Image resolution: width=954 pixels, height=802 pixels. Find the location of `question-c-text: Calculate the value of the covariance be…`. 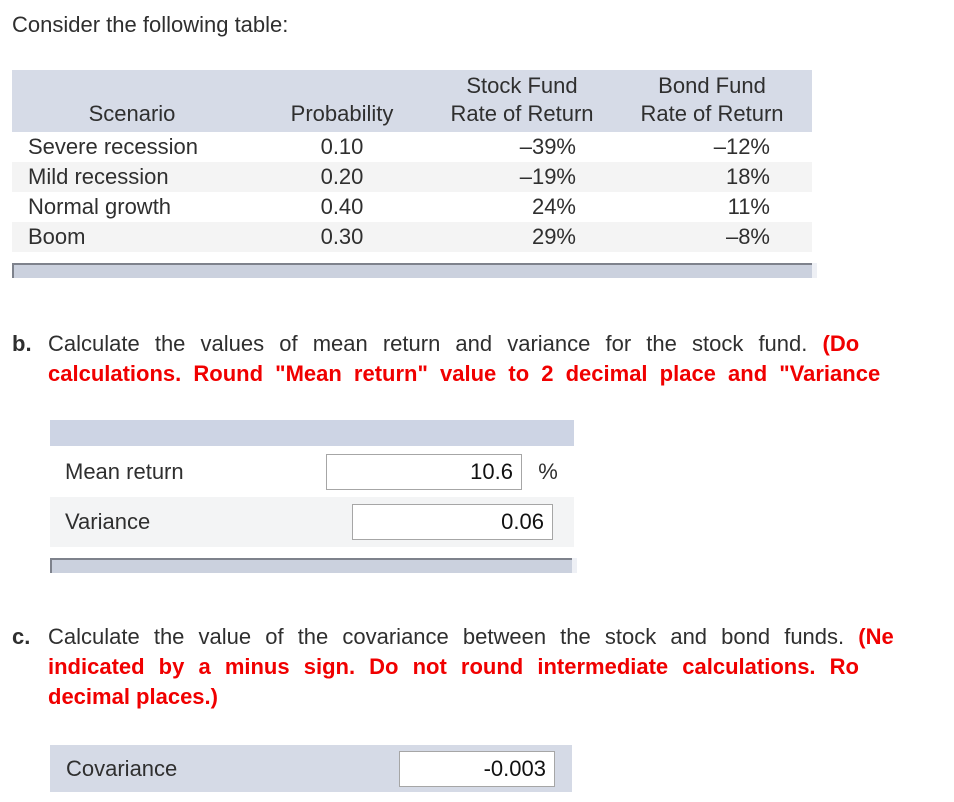

question-c-text: Calculate the value of the covariance be… is located at coordinates (446, 636).